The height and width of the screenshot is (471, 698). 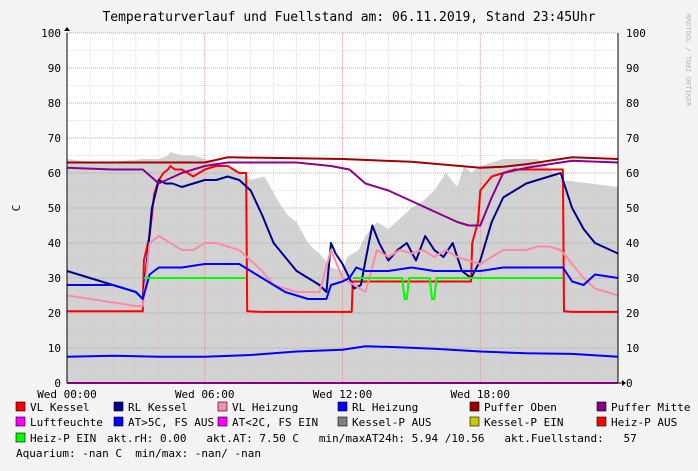 I want to click on y-tick-label-right: 0, so click(x=629, y=383).